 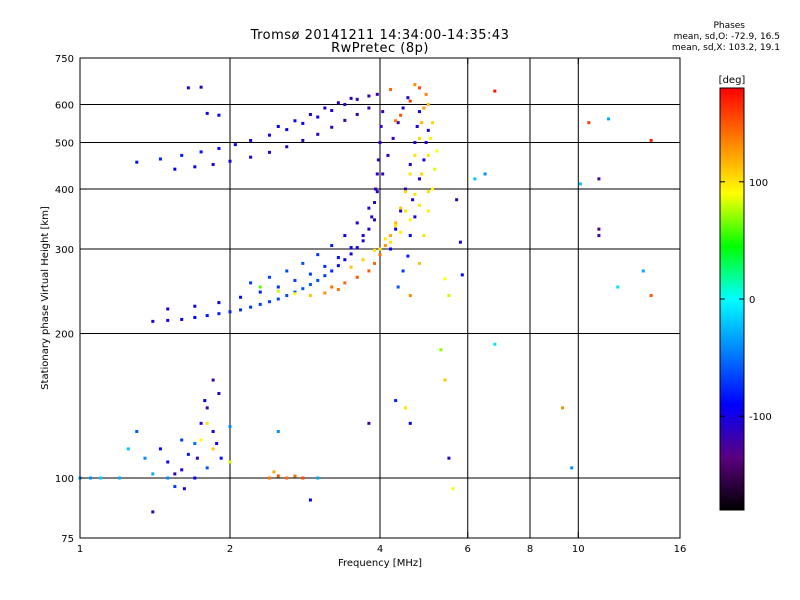 I want to click on colorbar-tick-label: -100, so click(x=760, y=417).